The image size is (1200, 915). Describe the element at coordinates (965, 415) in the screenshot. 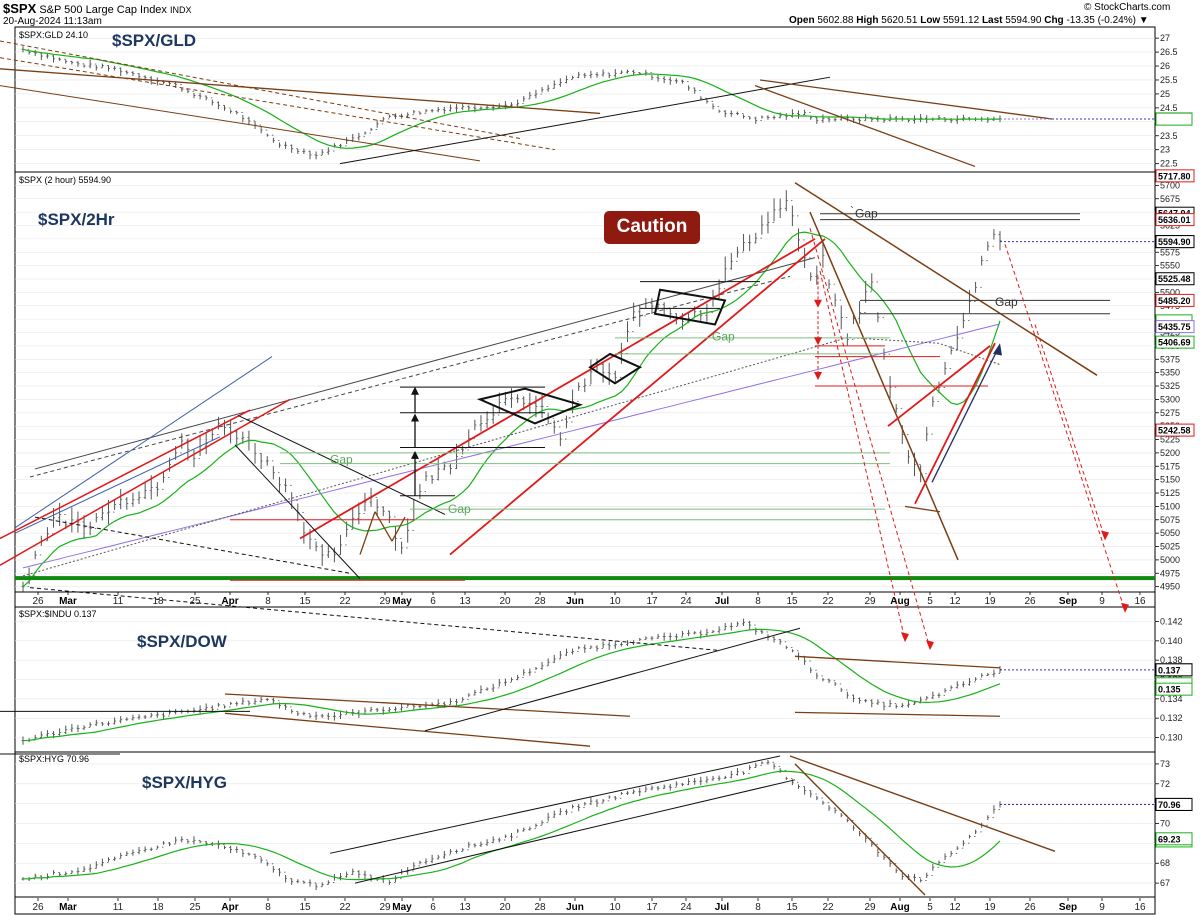

I see `rising-arrow-line` at that location.